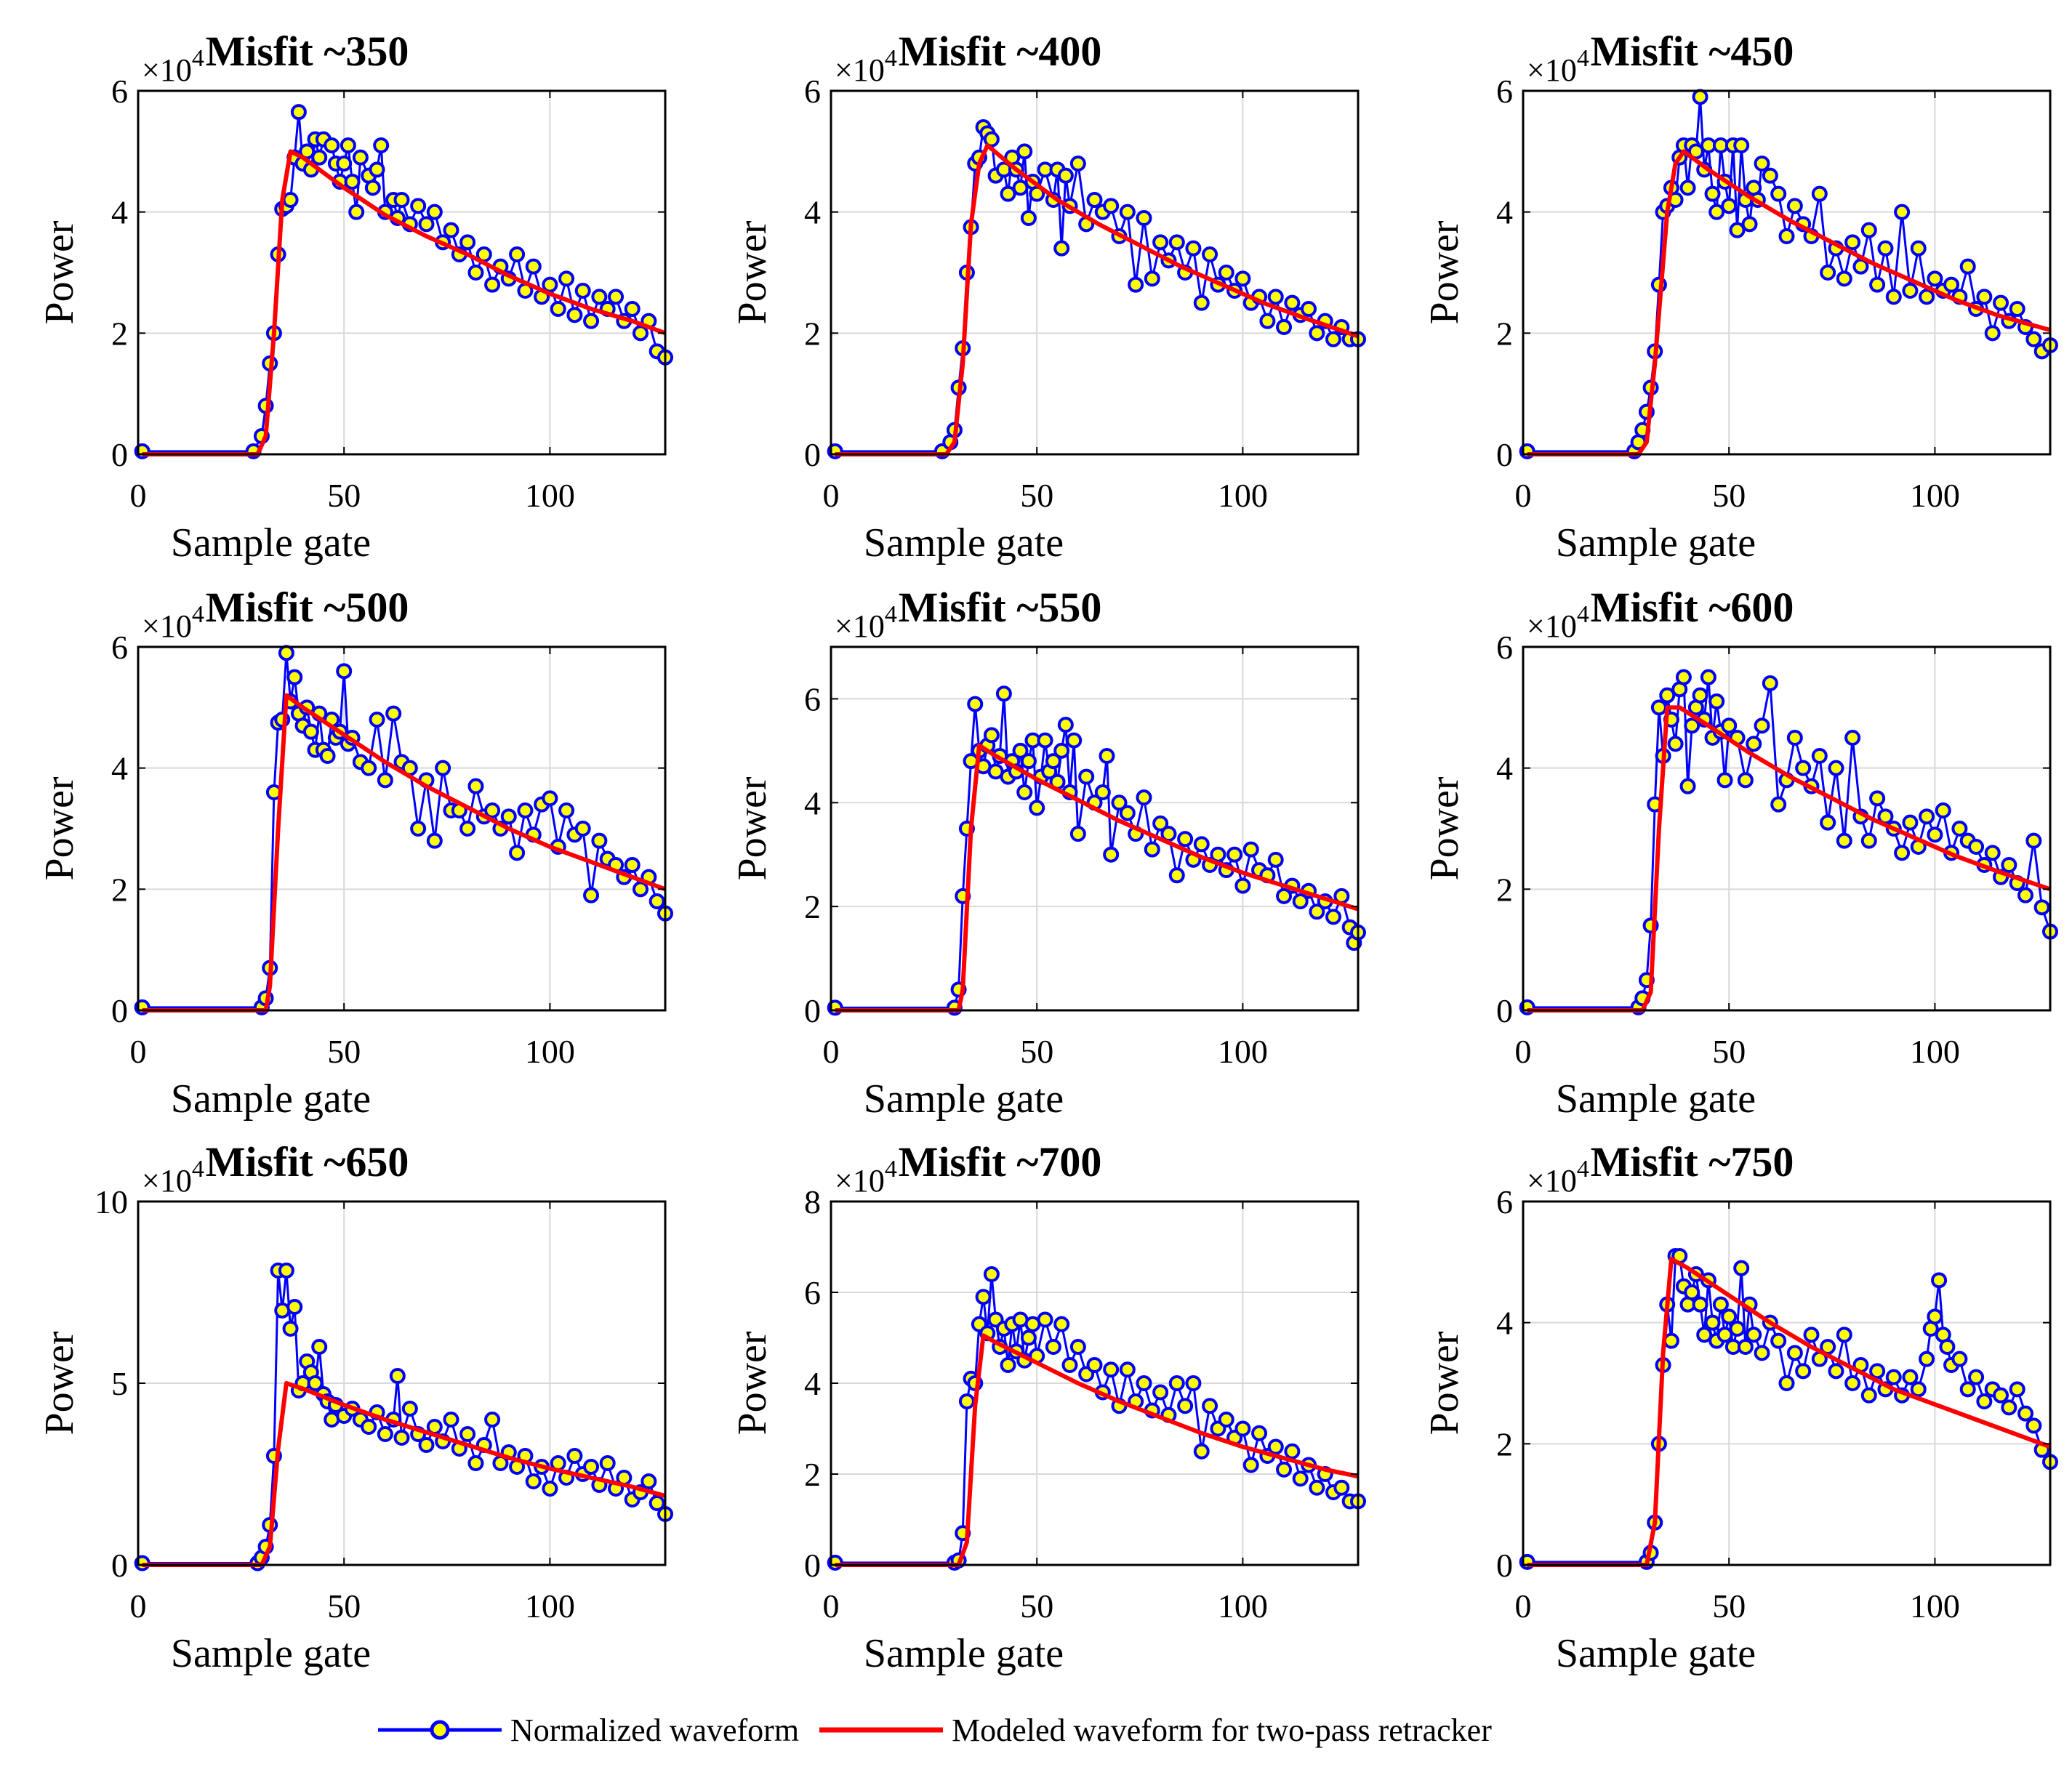 This screenshot has height=1767, width=2072. What do you see at coordinates (812, 802) in the screenshot?
I see `y-tick-label: 4` at bounding box center [812, 802].